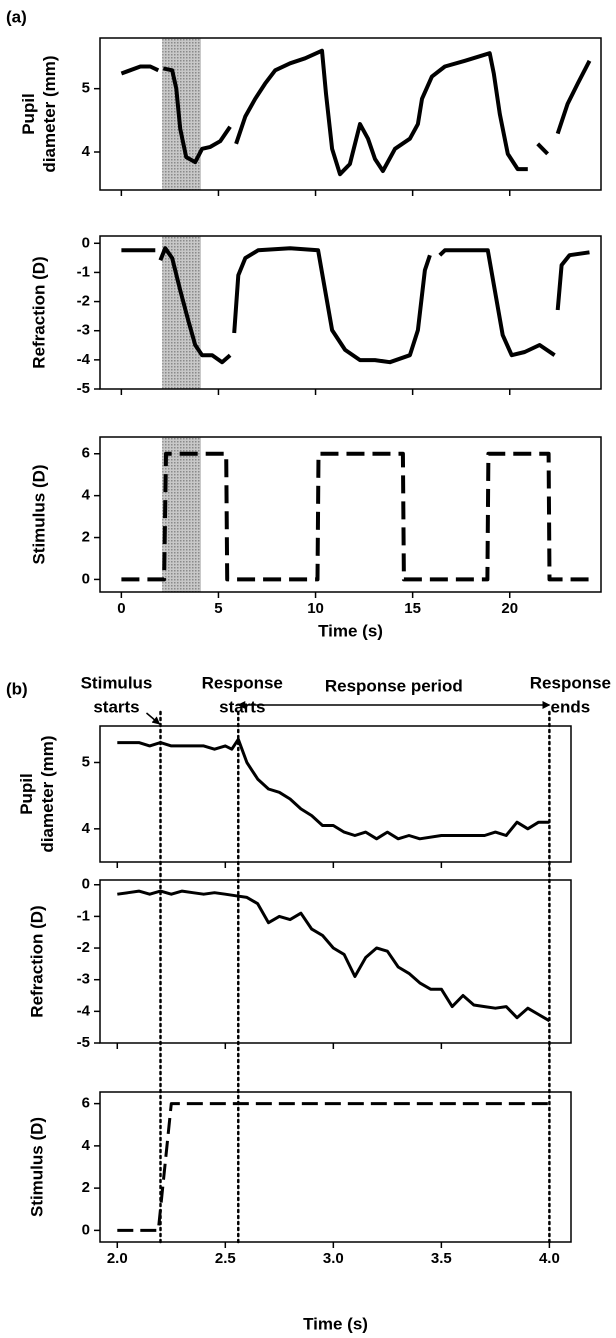 Image resolution: width=616 pixels, height=1338 pixels. I want to click on x-tick-label: 3.5, so click(441, 1258).